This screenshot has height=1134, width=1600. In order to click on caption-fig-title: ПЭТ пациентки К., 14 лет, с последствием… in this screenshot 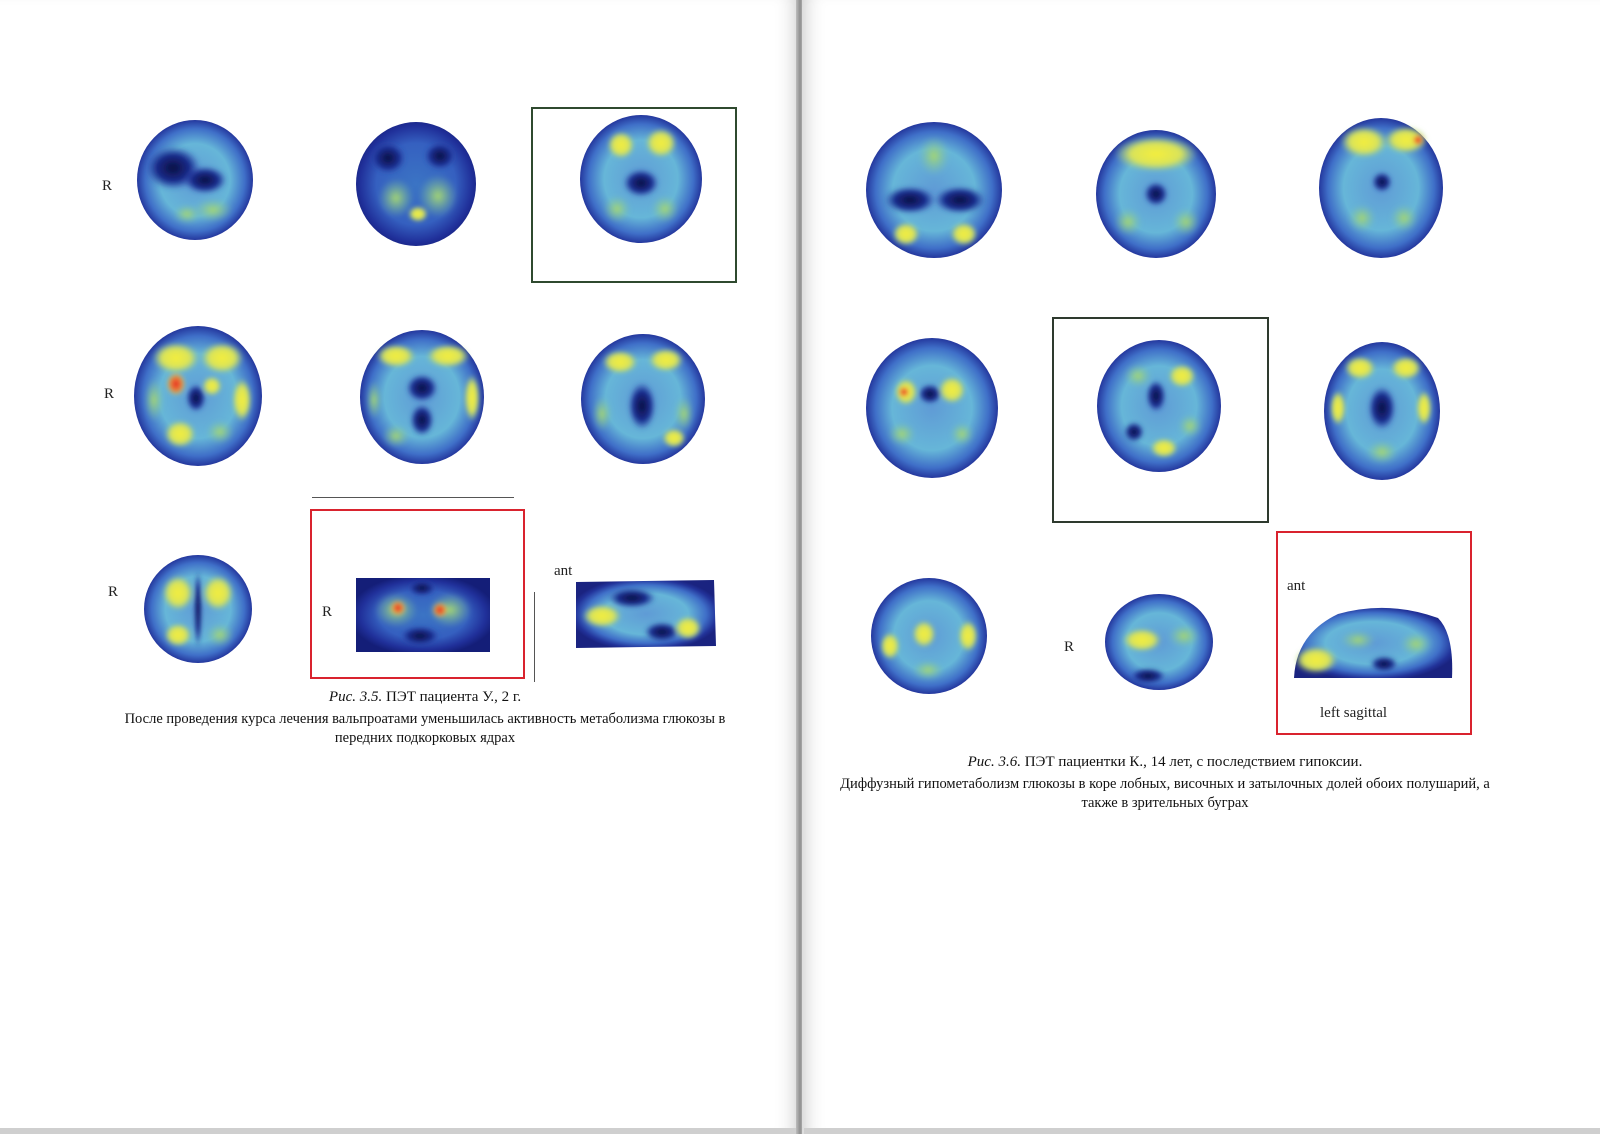, I will do `click(1191, 762)`.